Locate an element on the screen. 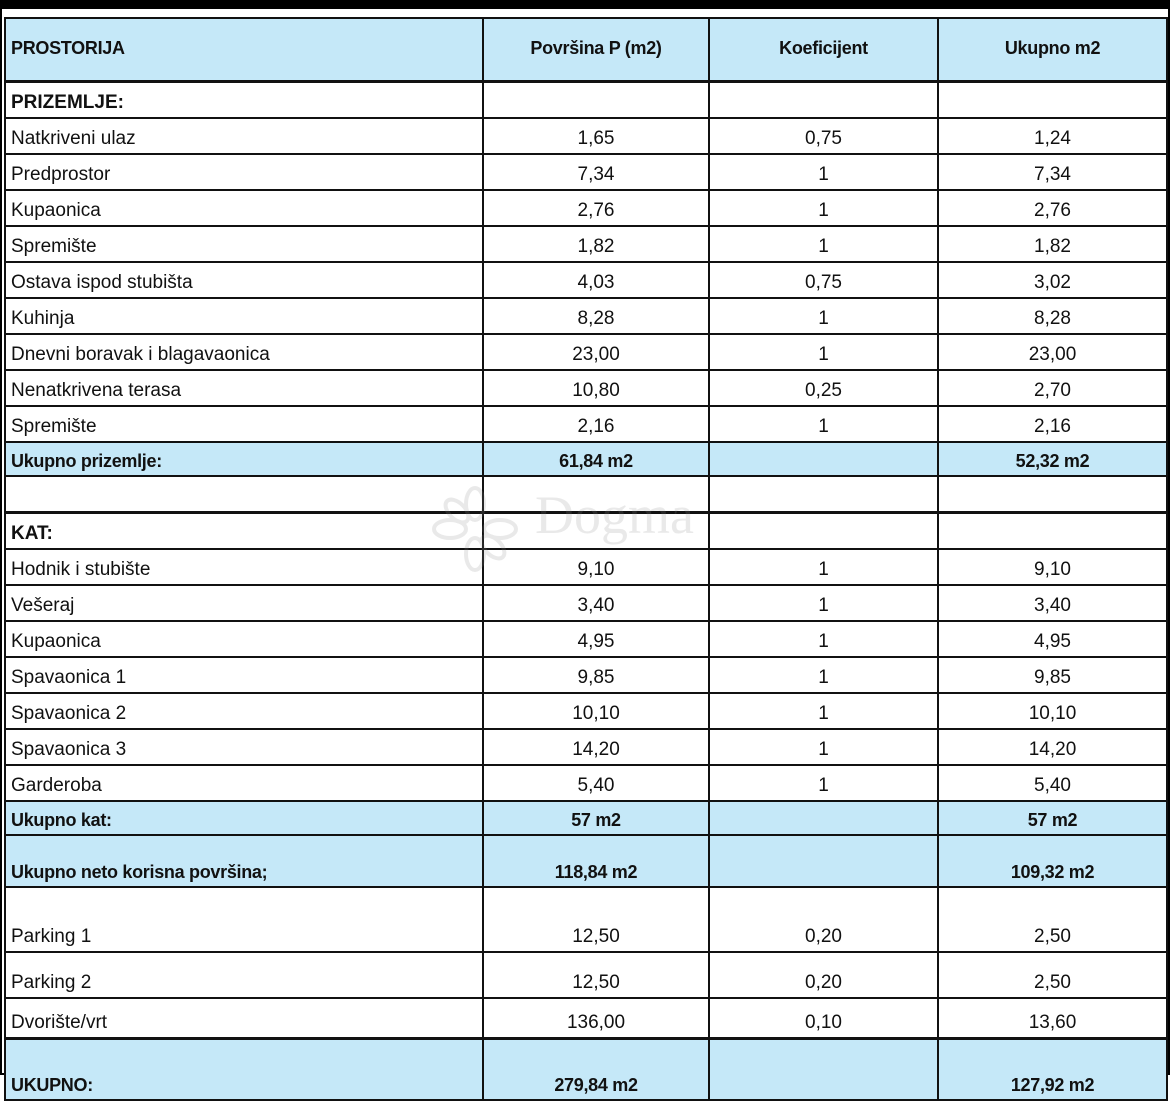 The width and height of the screenshot is (1170, 1101). table-row: Predprostor 7,34 1 7,34 is located at coordinates (586, 172).